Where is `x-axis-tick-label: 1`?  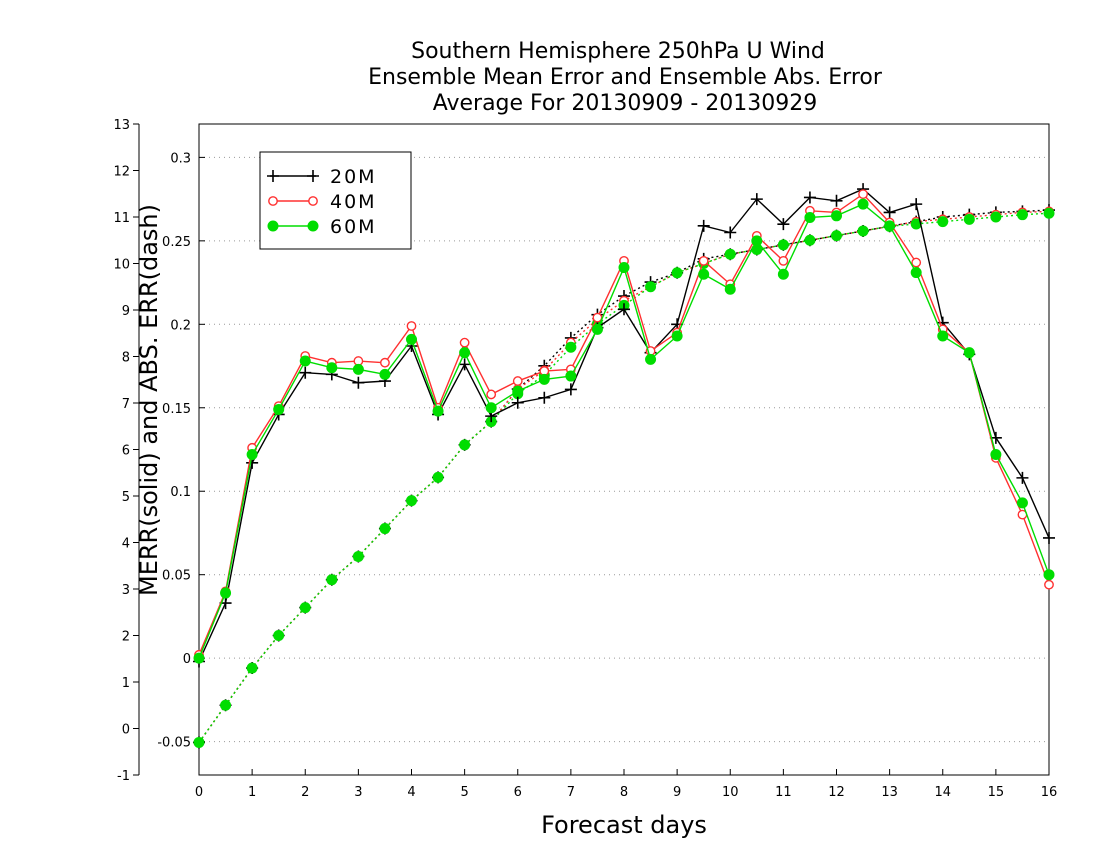
x-axis-tick-label: 1 is located at coordinates (252, 792).